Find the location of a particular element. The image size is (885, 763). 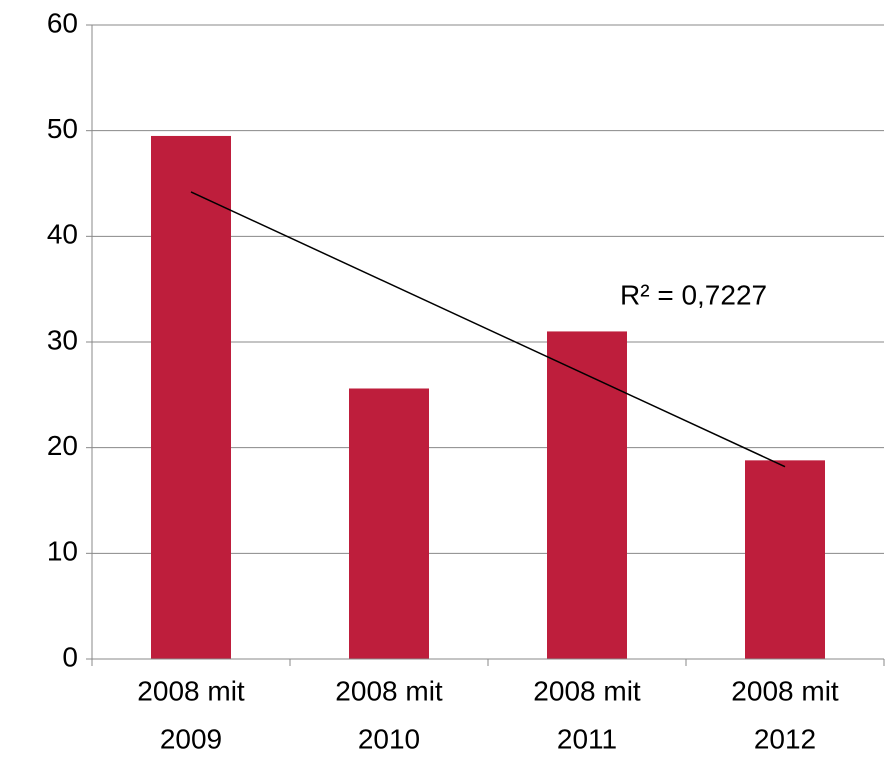

y-tick-label: 0 is located at coordinates (70, 656).